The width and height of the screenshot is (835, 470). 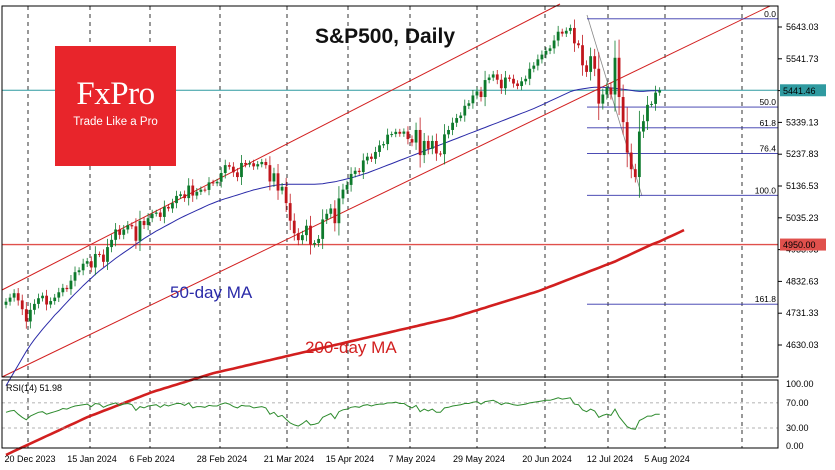 What do you see at coordinates (332, 413) in the screenshot?
I see `rsi-line` at bounding box center [332, 413].